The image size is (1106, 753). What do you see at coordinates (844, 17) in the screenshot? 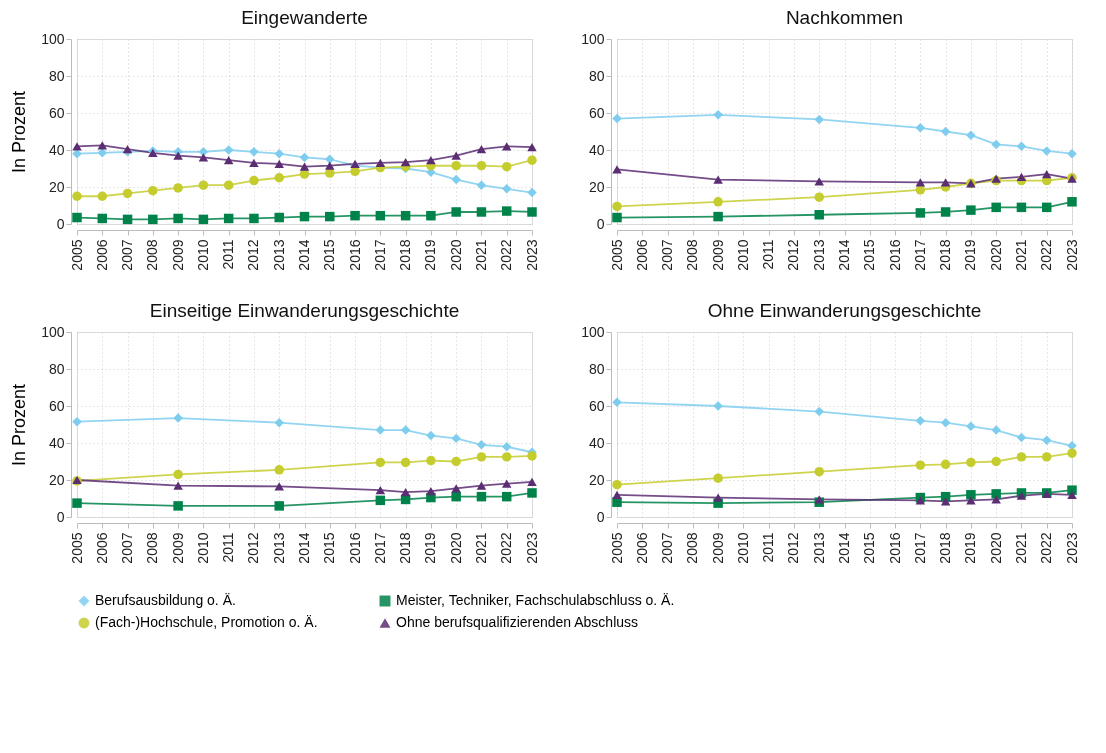
I see `chart-title: Nachkommen` at bounding box center [844, 17].